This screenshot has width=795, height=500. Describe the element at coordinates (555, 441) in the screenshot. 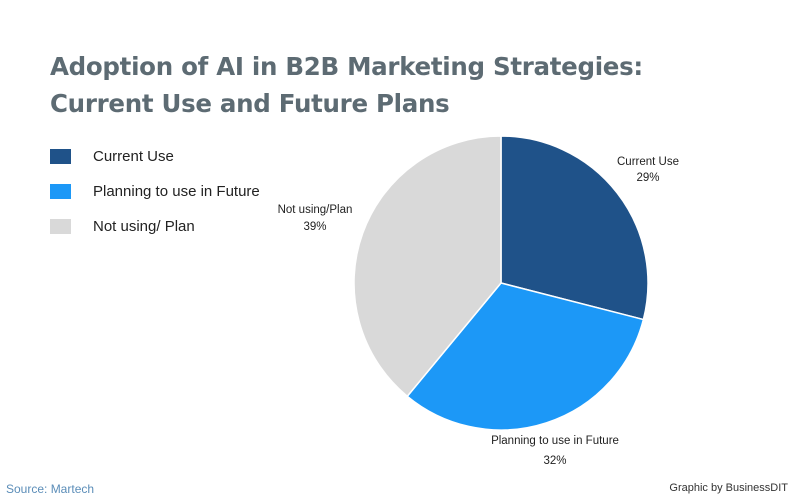

I see `slice-label-planning: Planning to use in Future` at that location.